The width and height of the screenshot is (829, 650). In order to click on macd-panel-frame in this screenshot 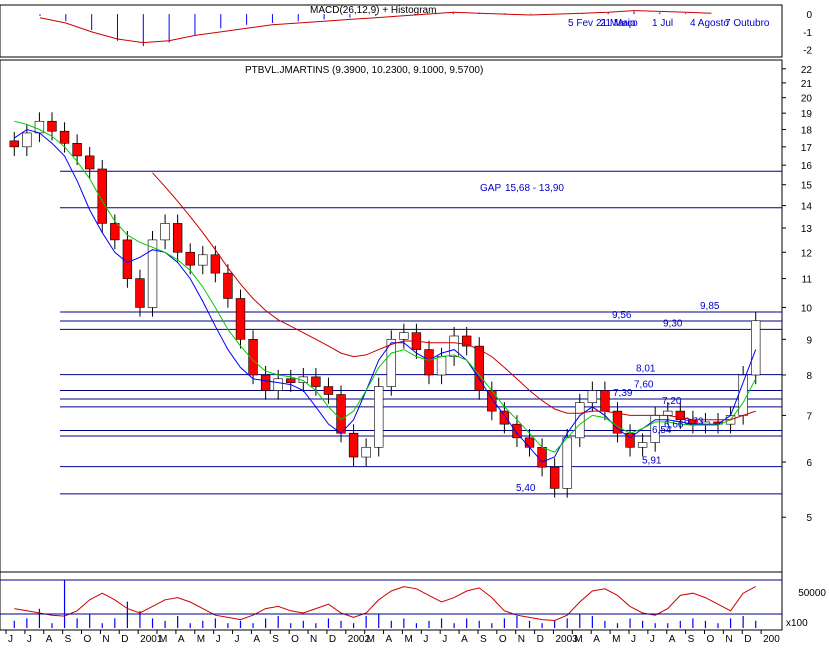, I will do `click(391, 31)`.